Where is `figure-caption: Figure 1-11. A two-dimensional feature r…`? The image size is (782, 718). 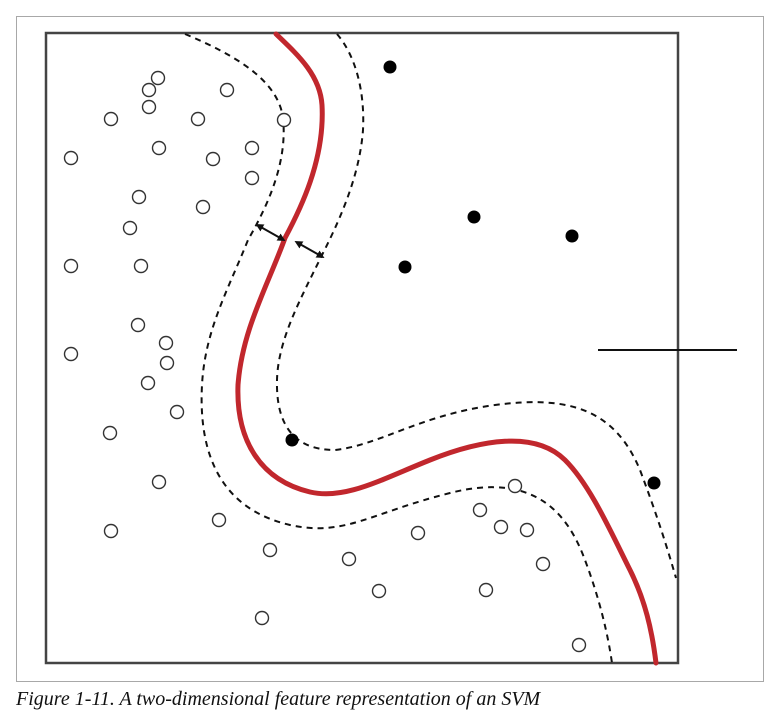
figure-caption: Figure 1-11. A two-dimensional feature r… is located at coordinates (278, 699).